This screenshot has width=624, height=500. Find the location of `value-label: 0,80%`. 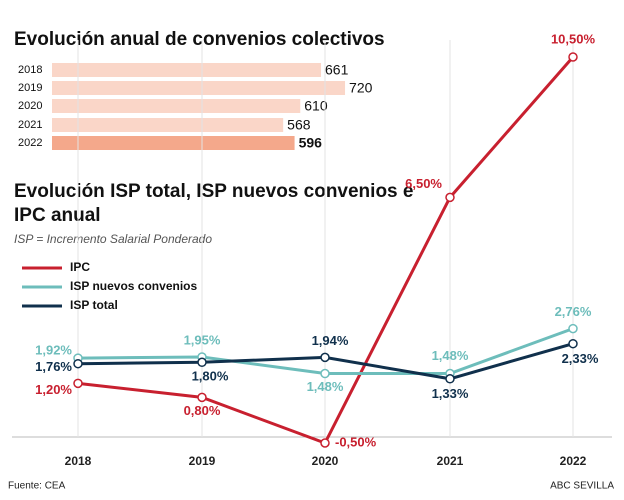

value-label: 0,80% is located at coordinates (202, 410).